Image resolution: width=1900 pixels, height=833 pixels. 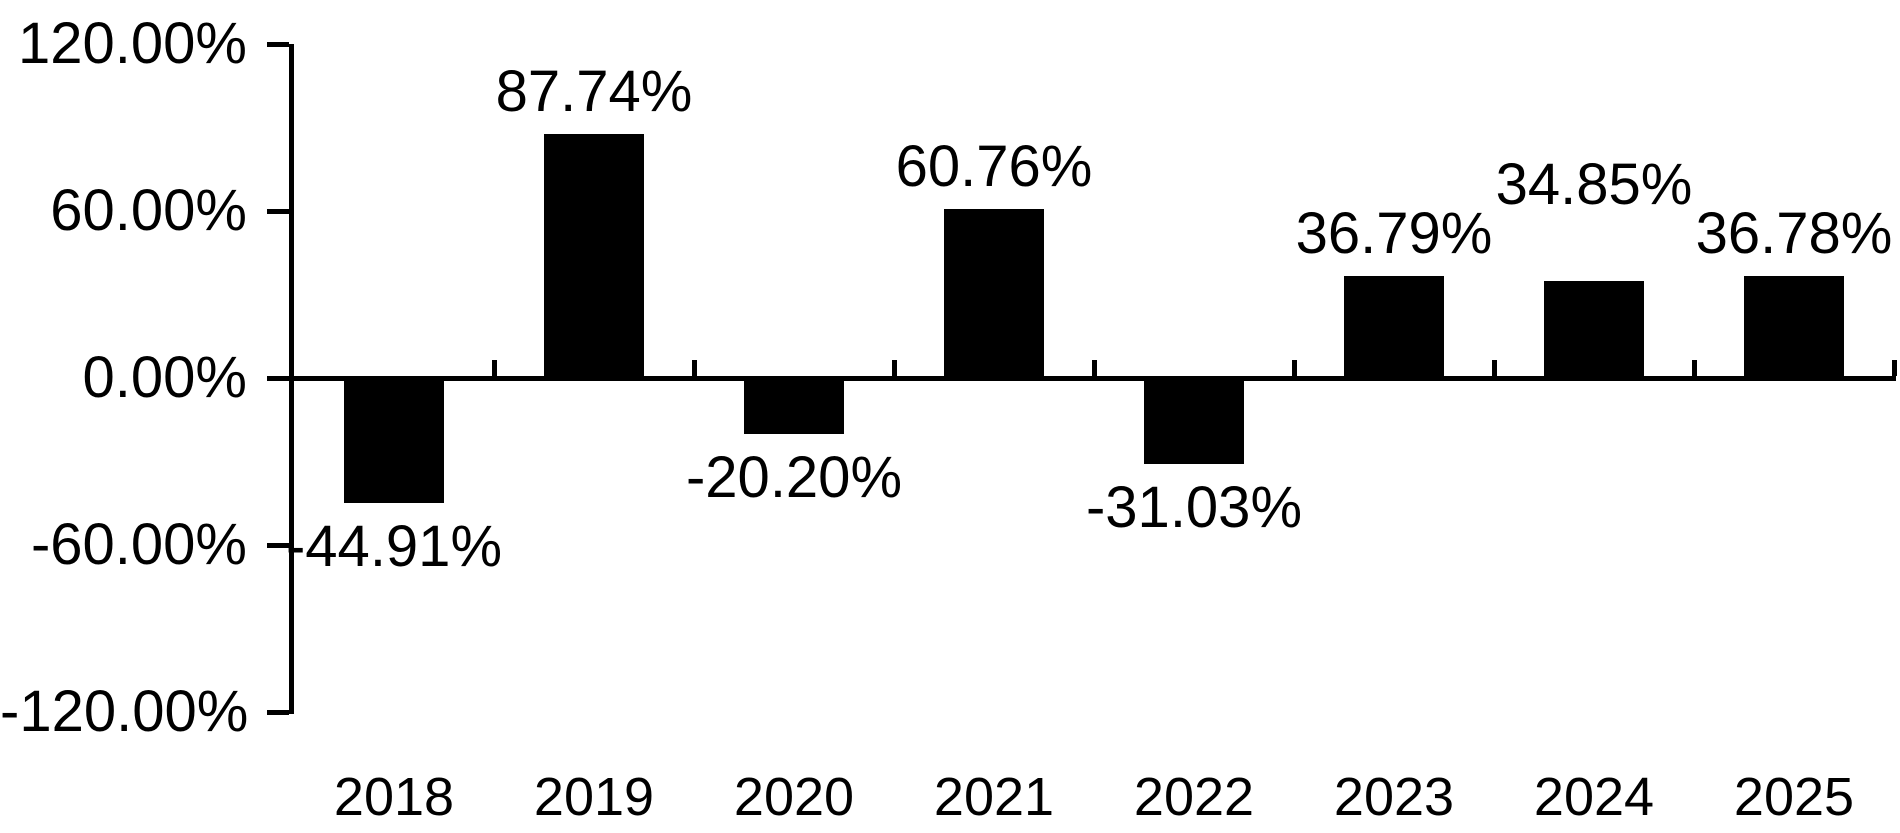 What do you see at coordinates (1594, 797) in the screenshot?
I see `category-label-2024: 2024` at bounding box center [1594, 797].